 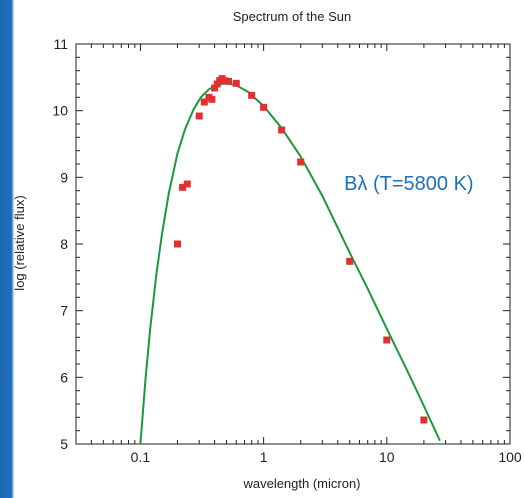 What do you see at coordinates (387, 457) in the screenshot?
I see `x-tick-label: 10` at bounding box center [387, 457].